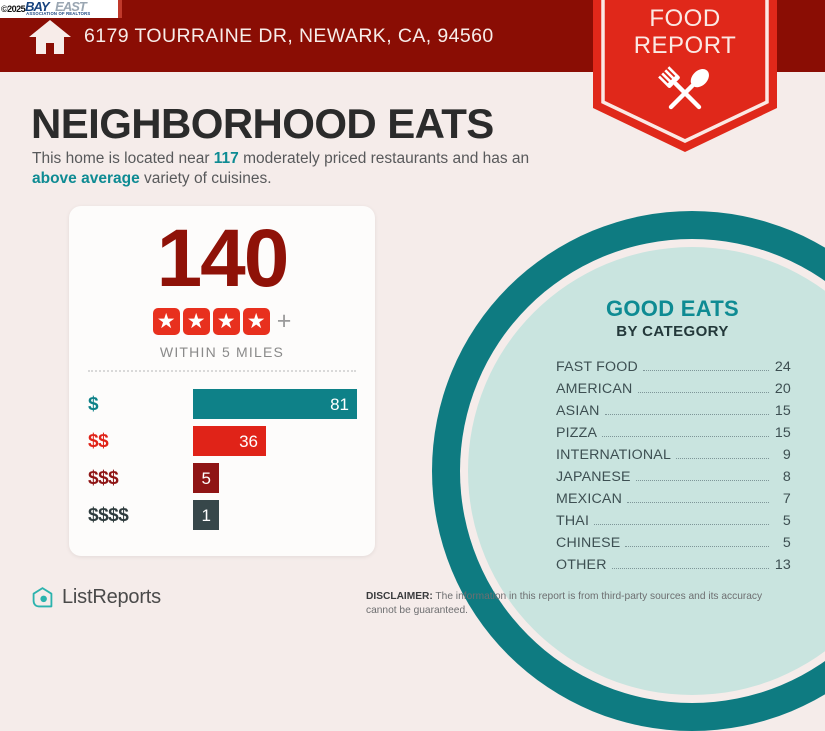  Describe the element at coordinates (384, 158) in the screenshot. I see `subtitle-text-2: moderately priced restaurants and has an` at that location.